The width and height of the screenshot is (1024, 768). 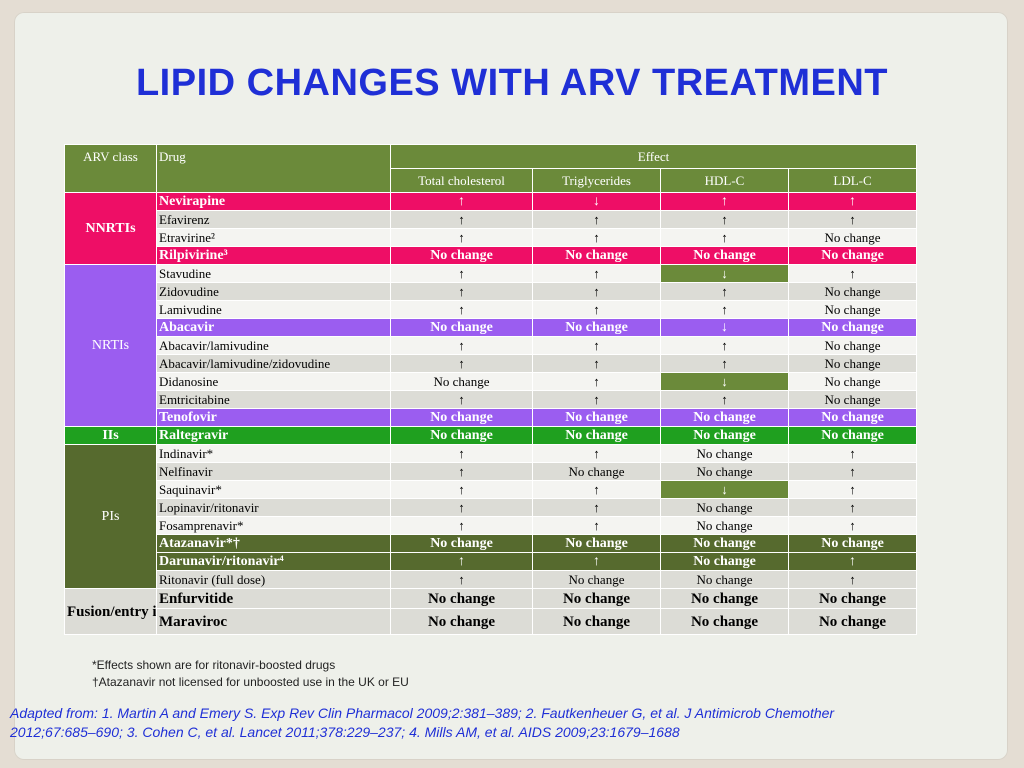 I want to click on drug-name: Nelfinavir, so click(x=273, y=471).